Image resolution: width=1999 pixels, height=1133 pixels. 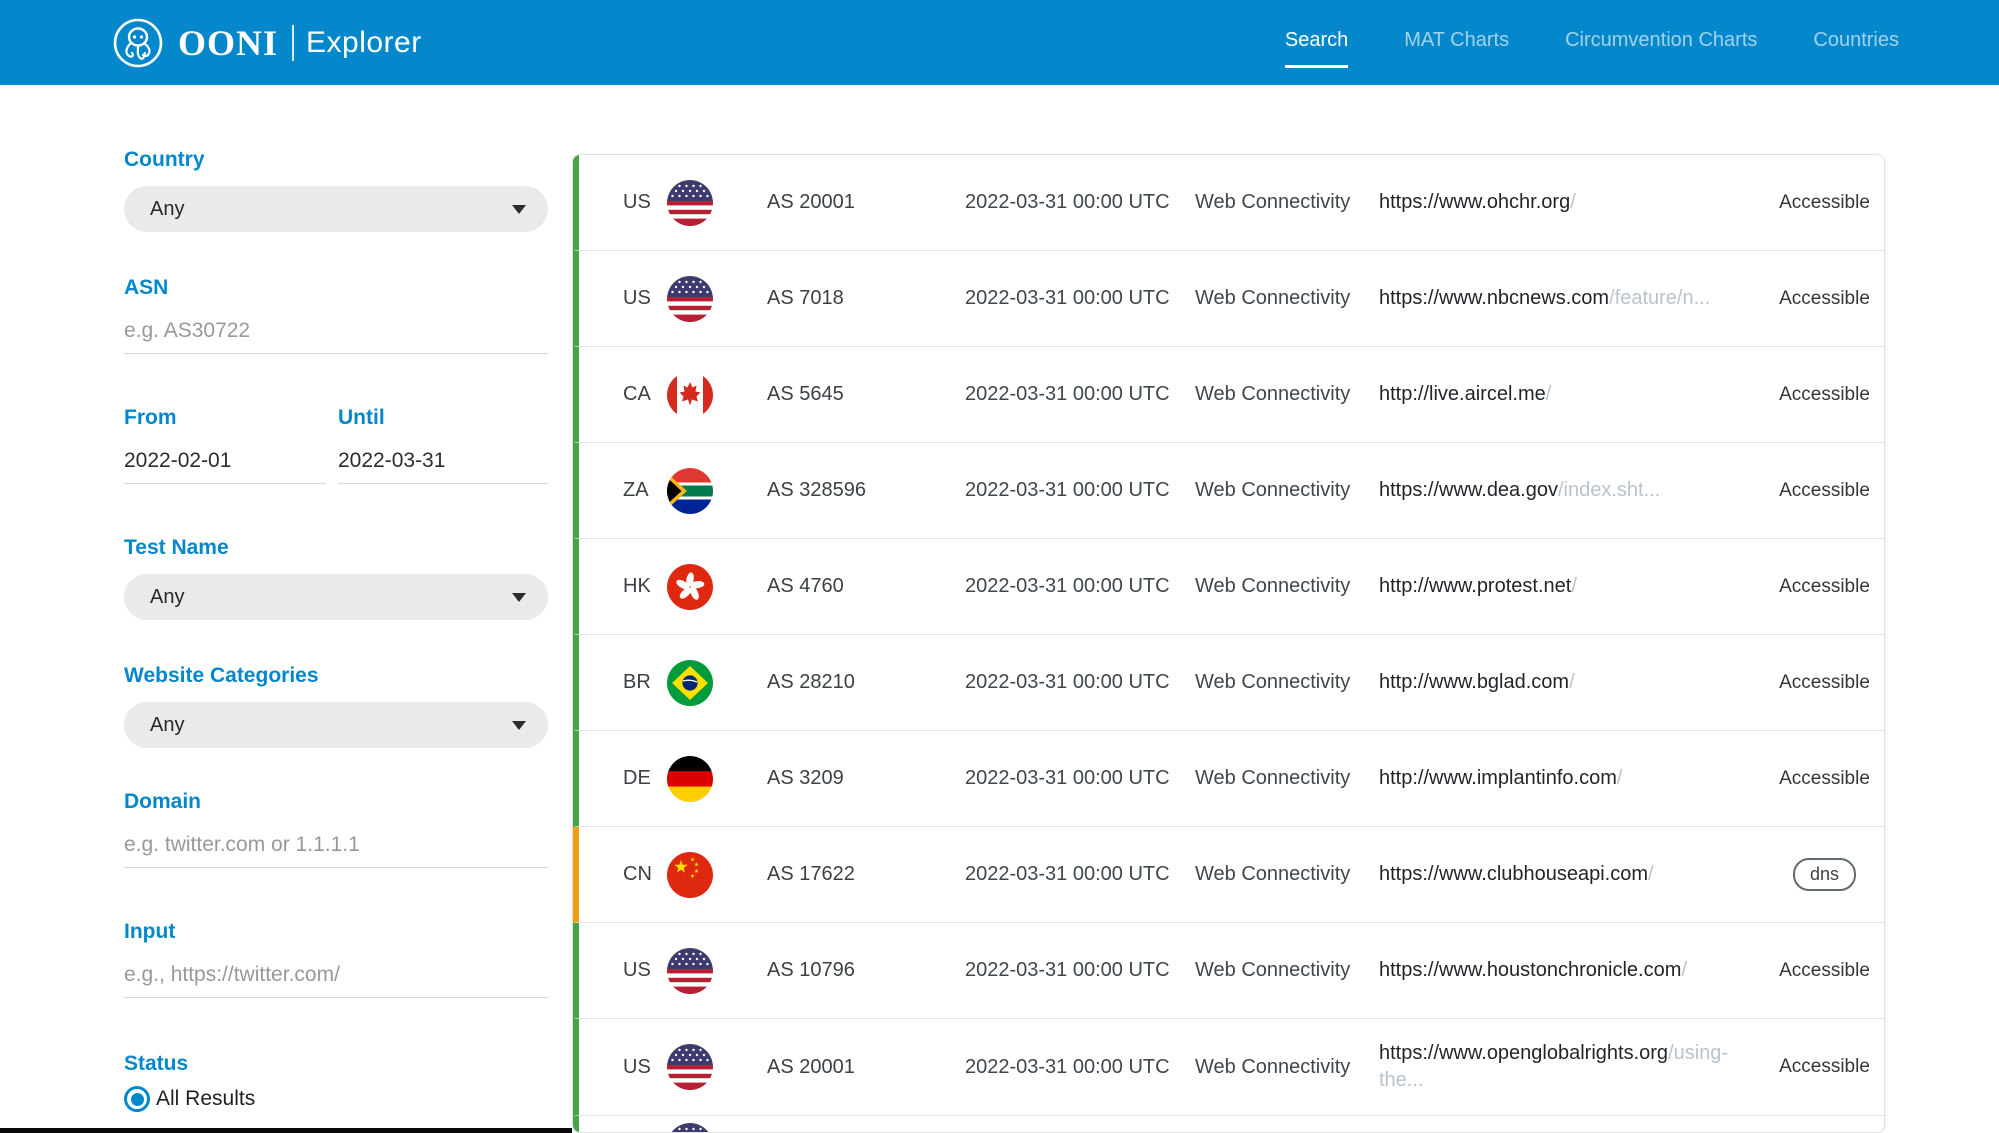 I want to click on brand-name: OONI, so click(x=228, y=42).